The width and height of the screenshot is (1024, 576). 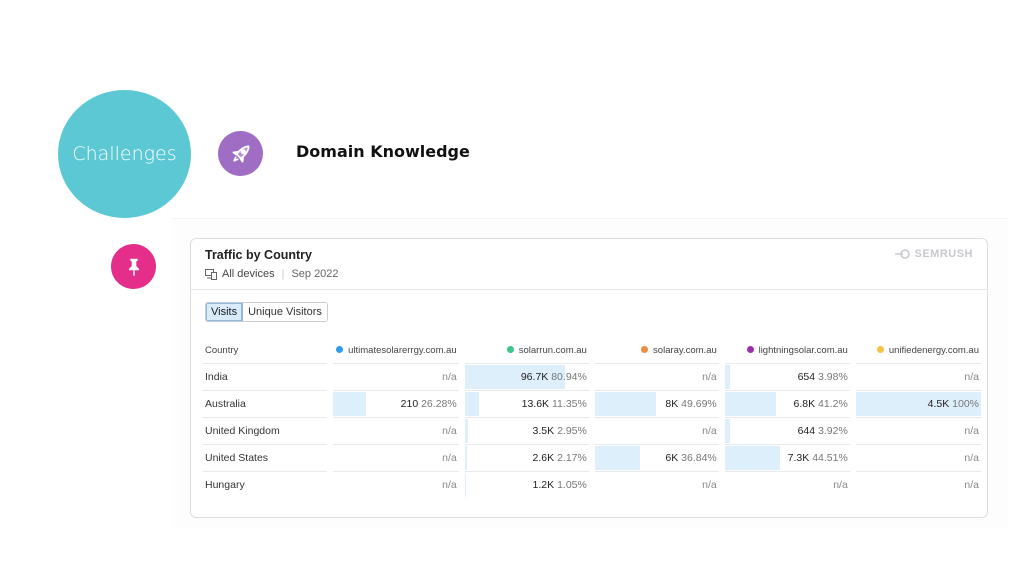 I want to click on share-percent: 2.95%, so click(x=572, y=431).